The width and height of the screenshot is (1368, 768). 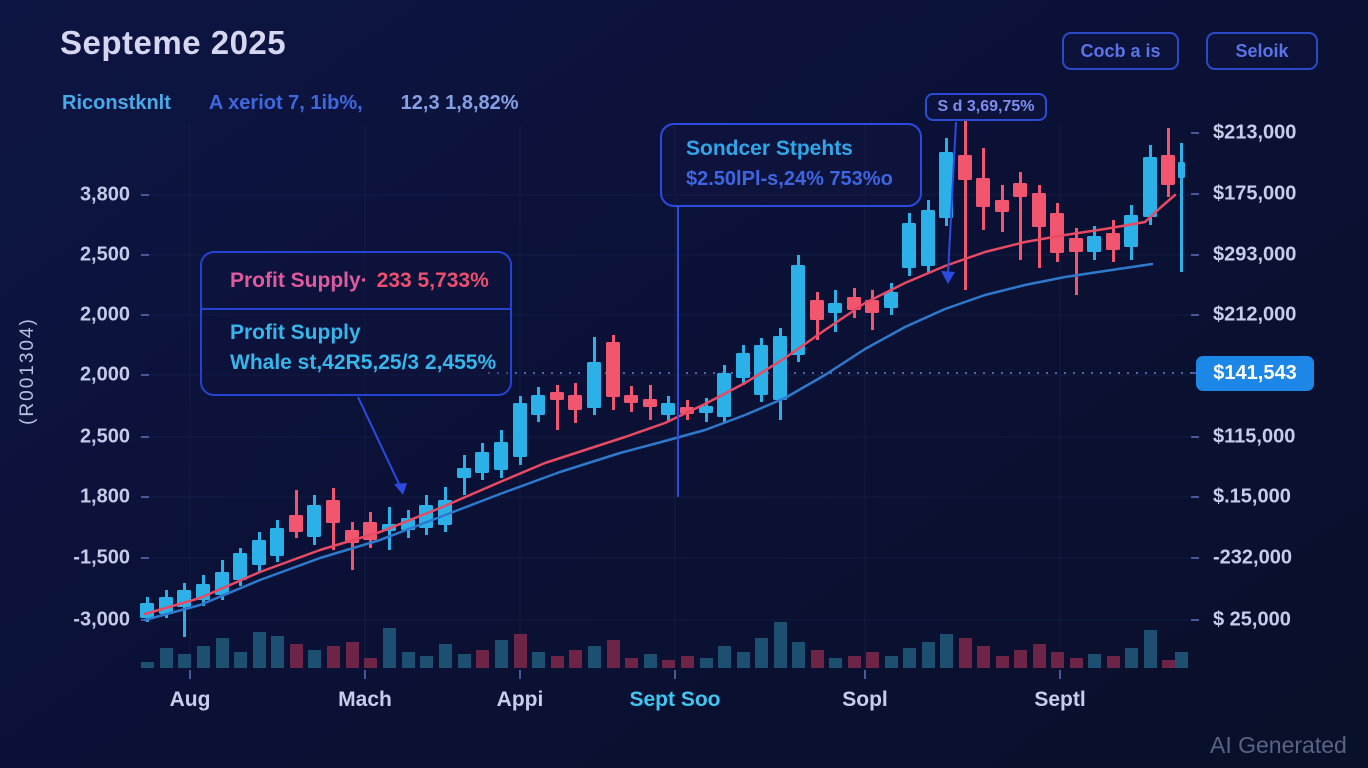 I want to click on y-axis-label-right: $.15,000, so click(x=1252, y=496).